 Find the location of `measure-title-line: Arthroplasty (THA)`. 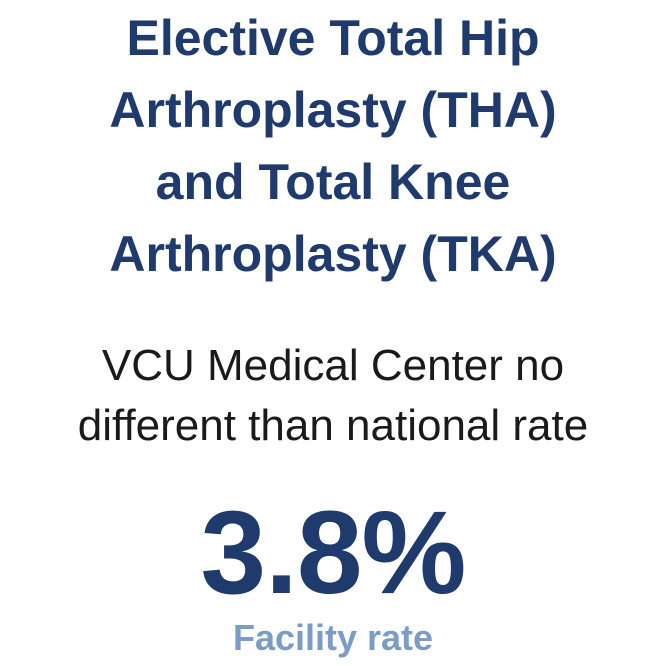

measure-title-line: Arthroplasty (THA) is located at coordinates (333, 110).